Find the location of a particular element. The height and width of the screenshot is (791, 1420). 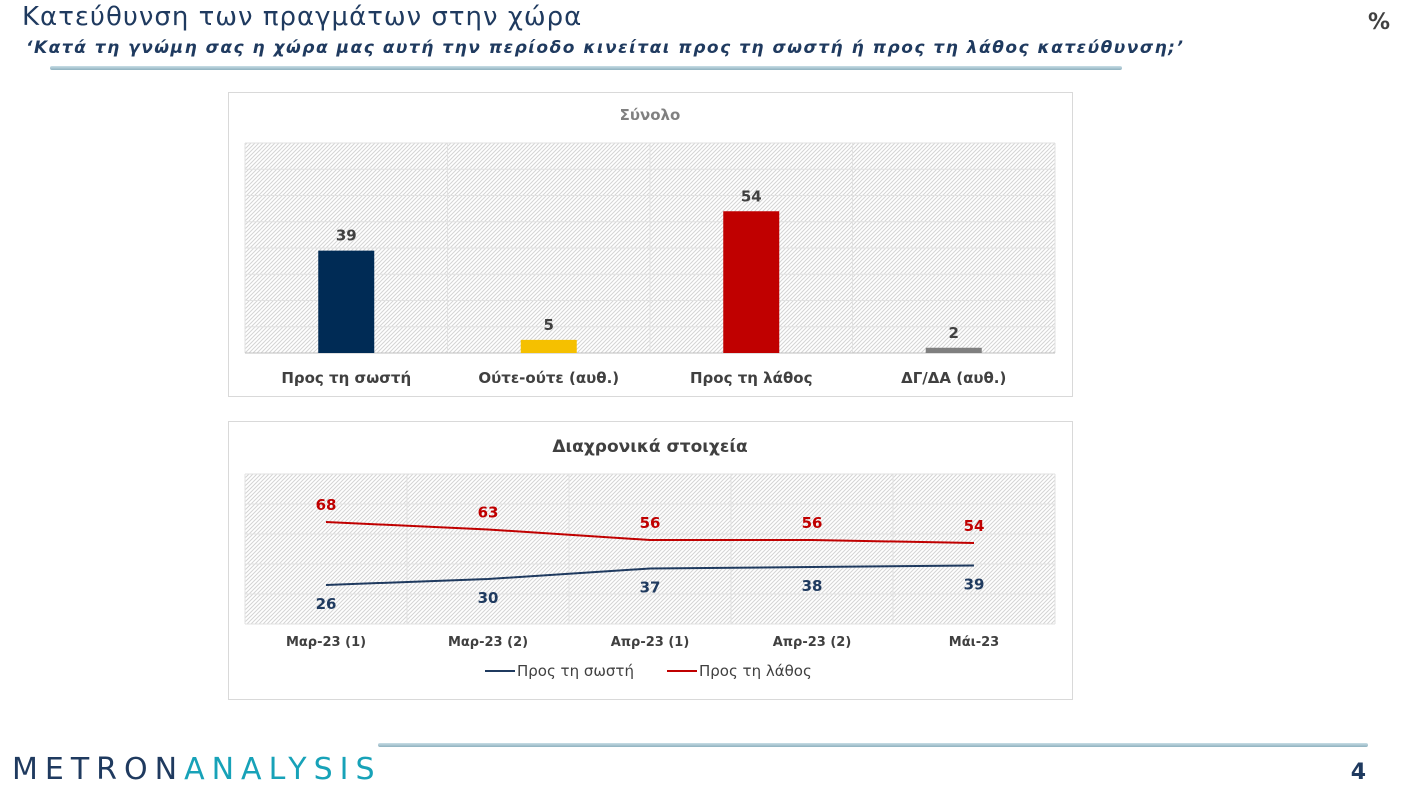

line-category-label: Μάι-23 is located at coordinates (974, 642).